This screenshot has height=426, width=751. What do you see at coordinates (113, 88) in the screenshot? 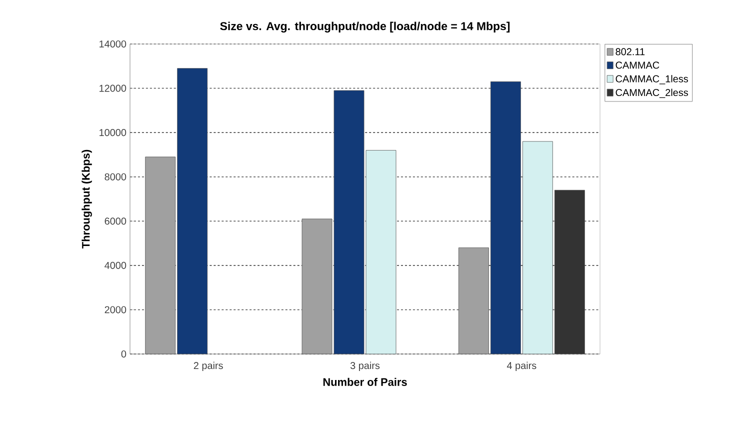
I see `y-tick-label: 12000` at bounding box center [113, 88].